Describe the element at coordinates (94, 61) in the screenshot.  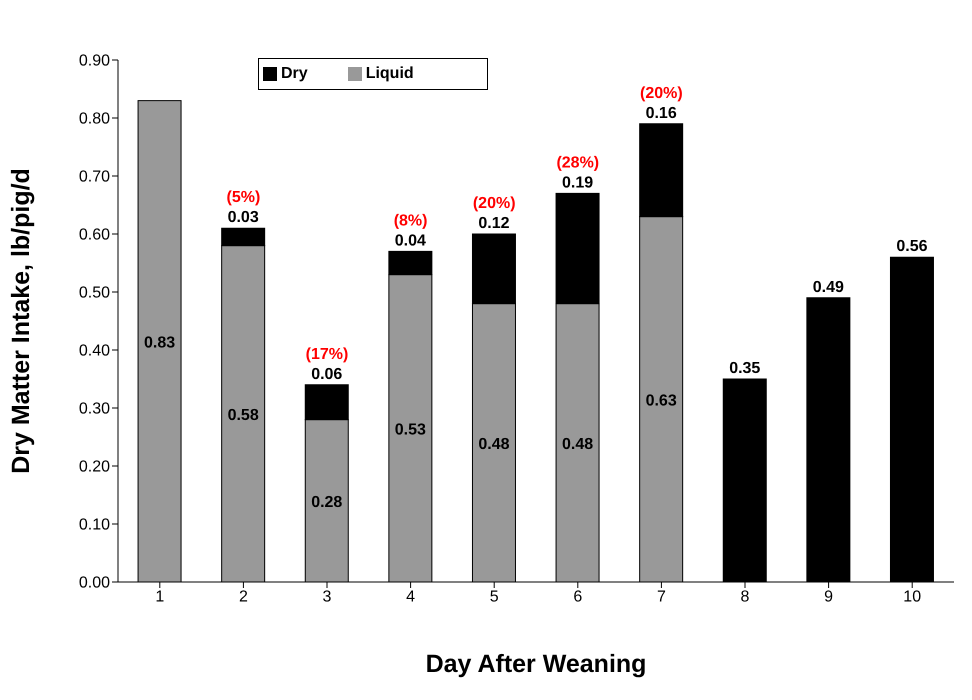
I see `y-tick-label: 0.90` at that location.